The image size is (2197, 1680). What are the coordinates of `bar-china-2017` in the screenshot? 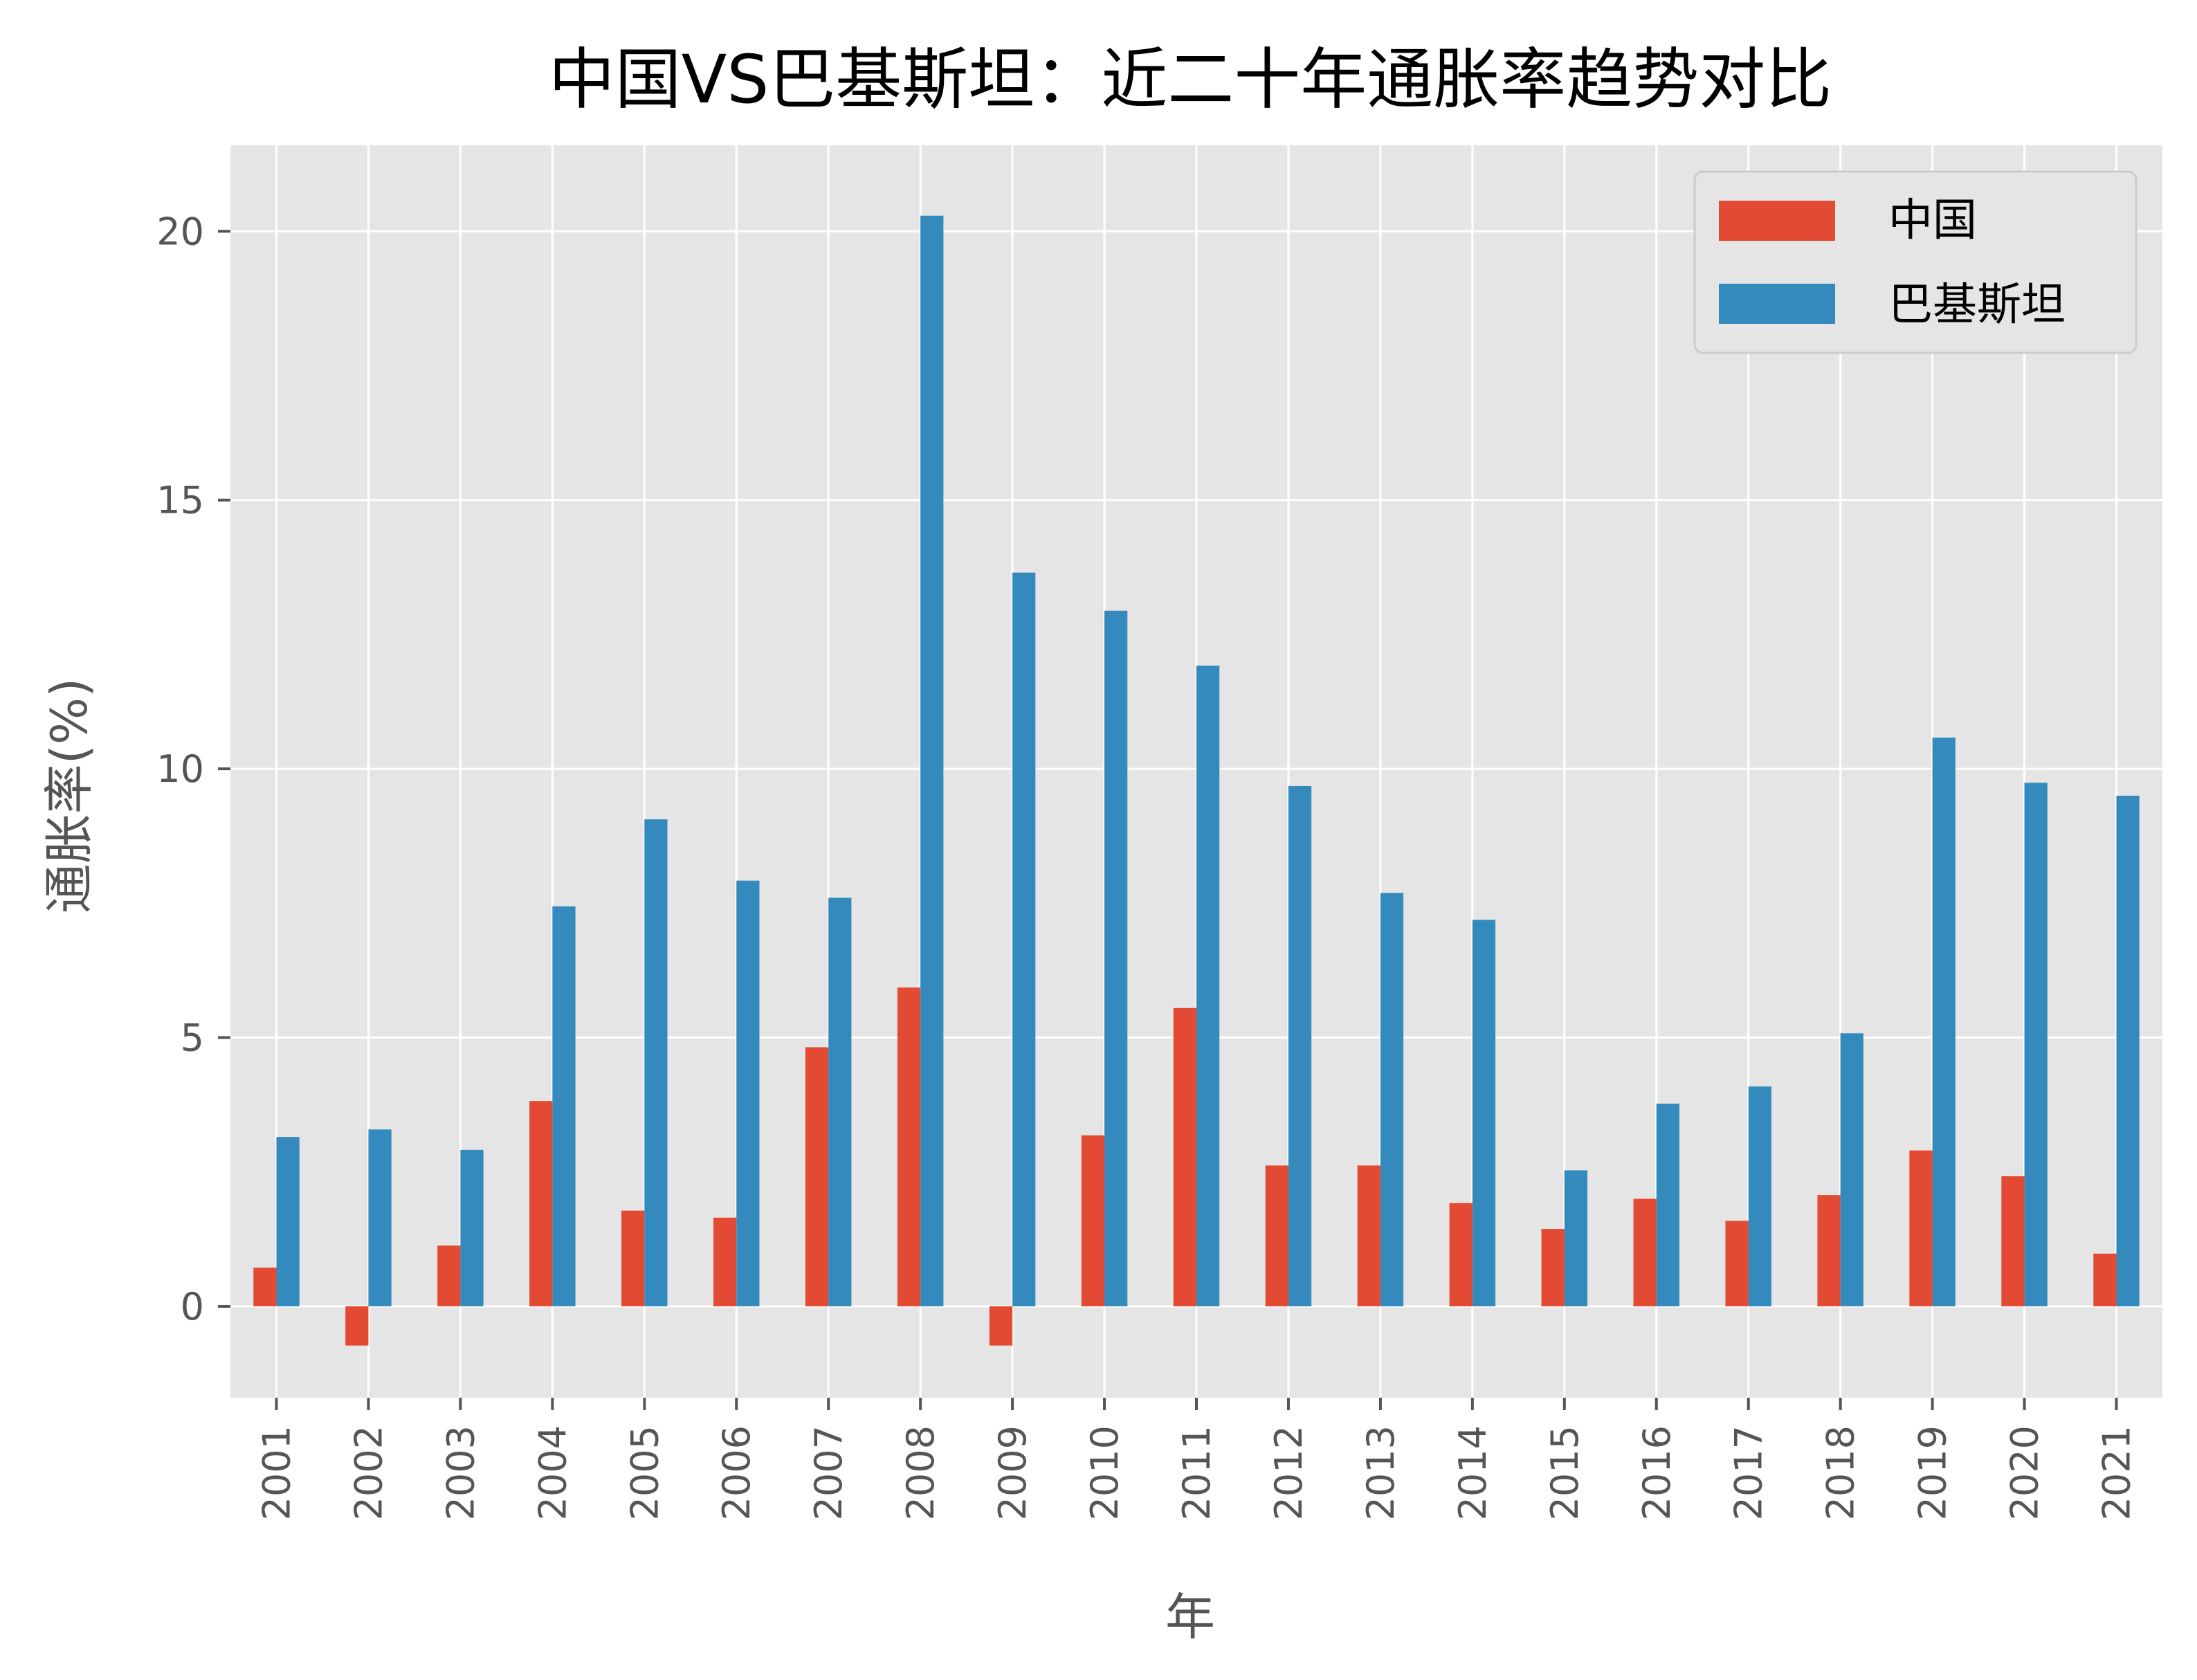 It's located at (1737, 1264).